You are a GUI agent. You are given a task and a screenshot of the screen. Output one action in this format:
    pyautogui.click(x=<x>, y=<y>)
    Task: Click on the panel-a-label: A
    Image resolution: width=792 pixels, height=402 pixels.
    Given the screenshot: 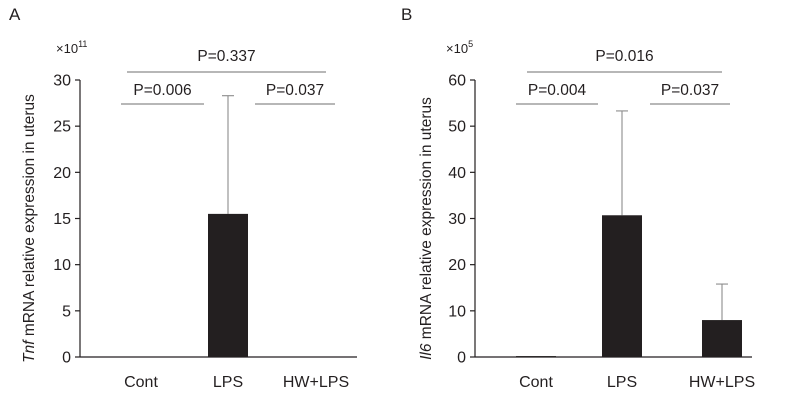 What is the action you would take?
    pyautogui.click(x=15, y=14)
    